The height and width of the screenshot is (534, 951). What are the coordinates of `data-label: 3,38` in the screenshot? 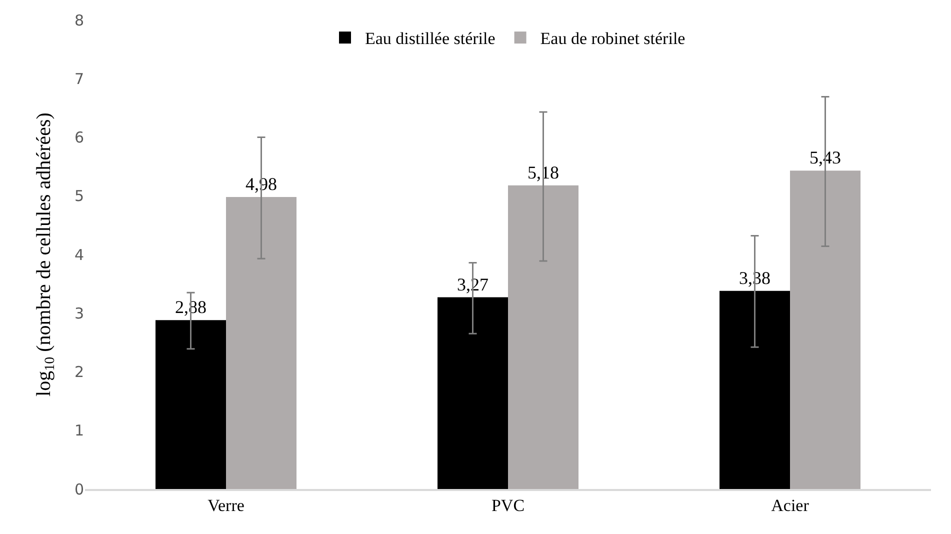 It's located at (754, 278).